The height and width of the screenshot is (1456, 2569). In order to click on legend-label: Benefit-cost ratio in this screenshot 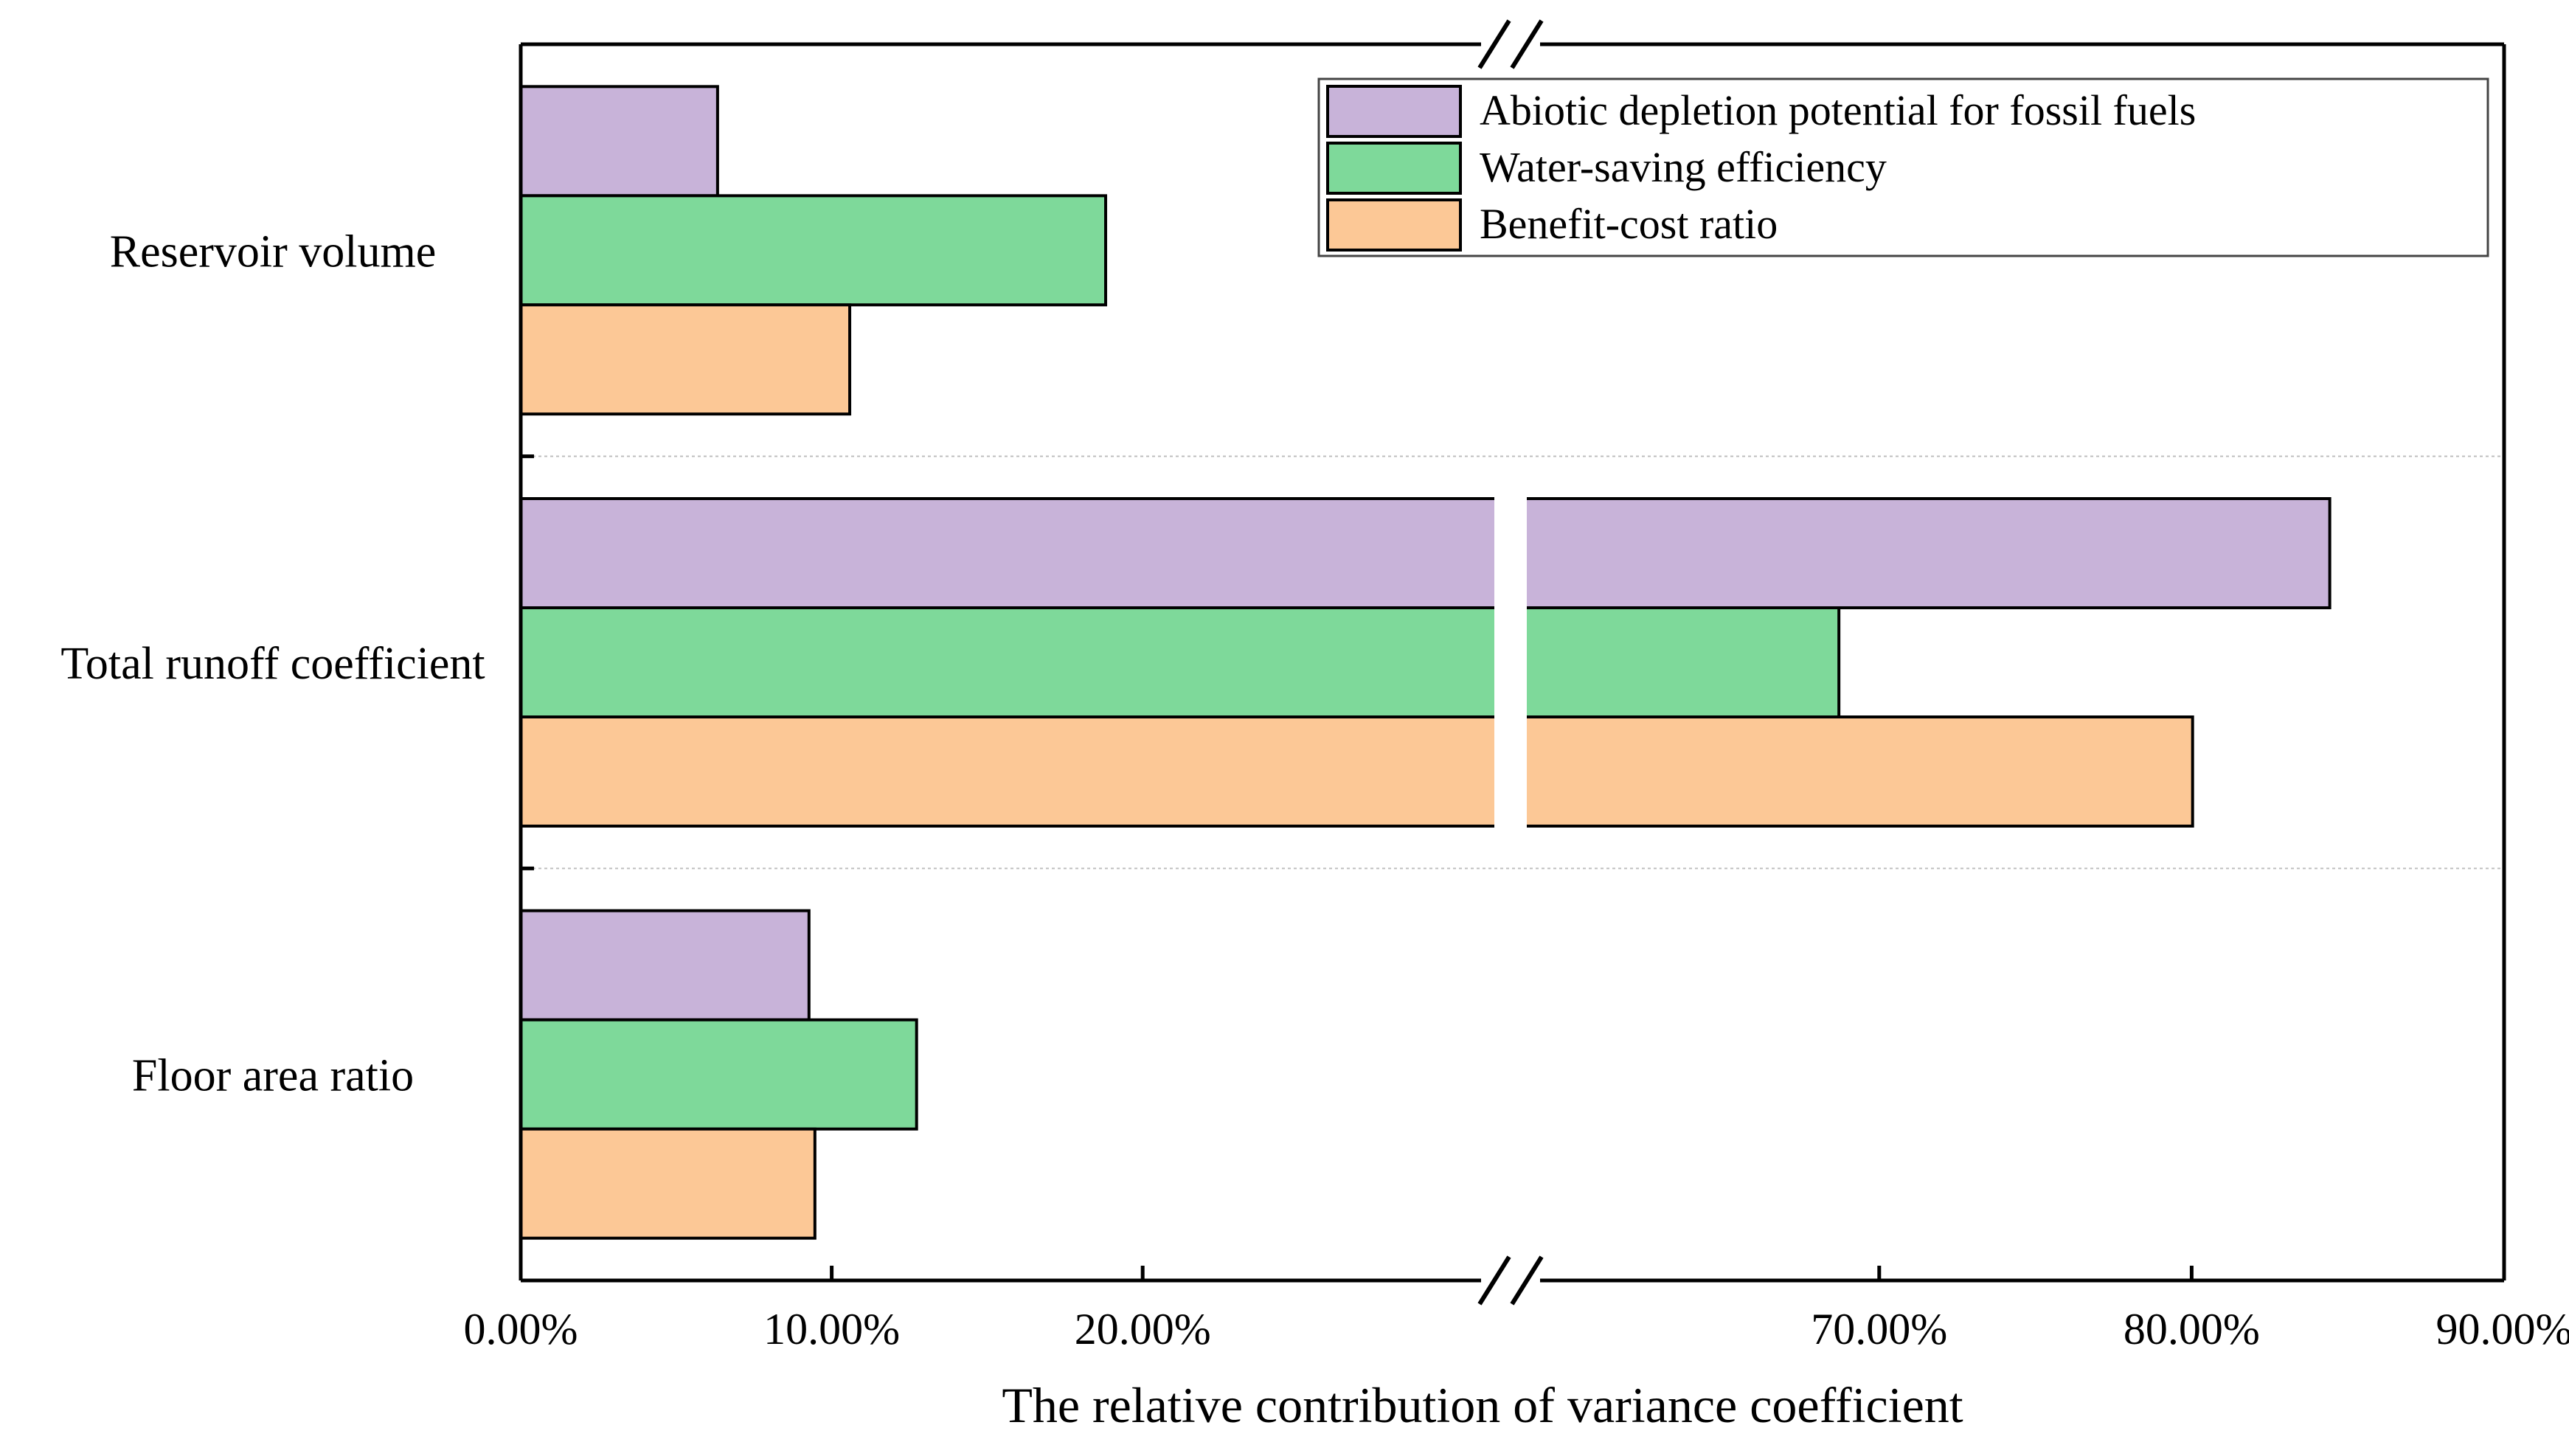, I will do `click(1629, 224)`.